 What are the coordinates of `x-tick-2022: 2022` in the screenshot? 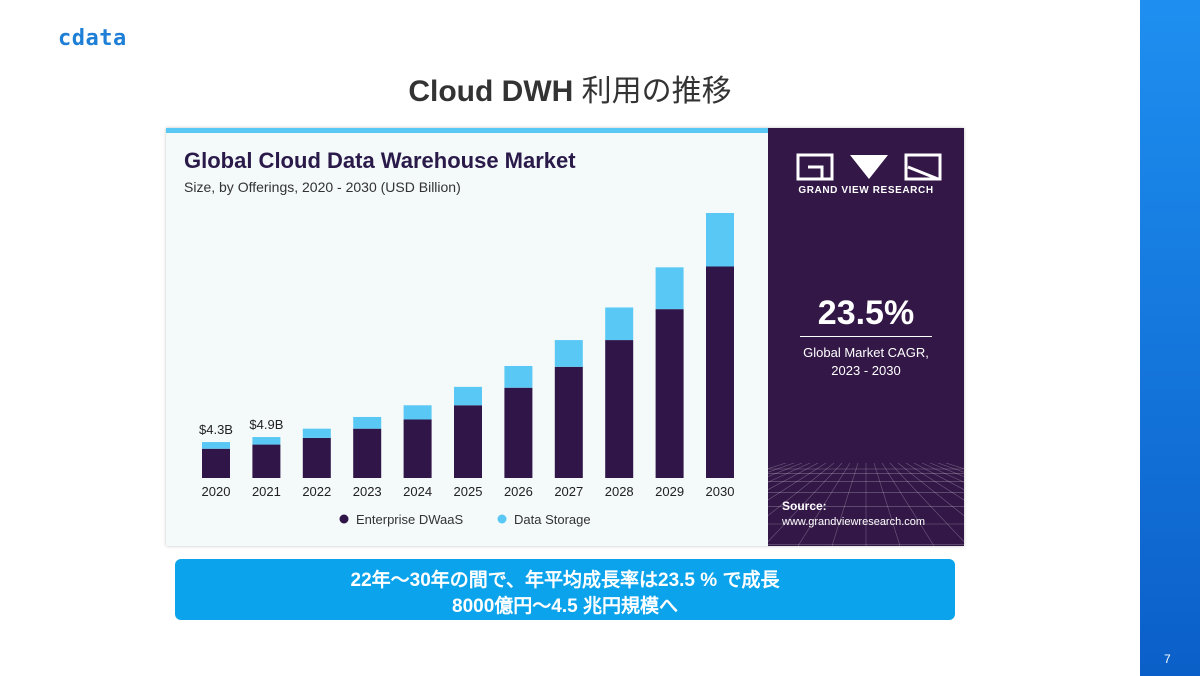 It's located at (316, 491).